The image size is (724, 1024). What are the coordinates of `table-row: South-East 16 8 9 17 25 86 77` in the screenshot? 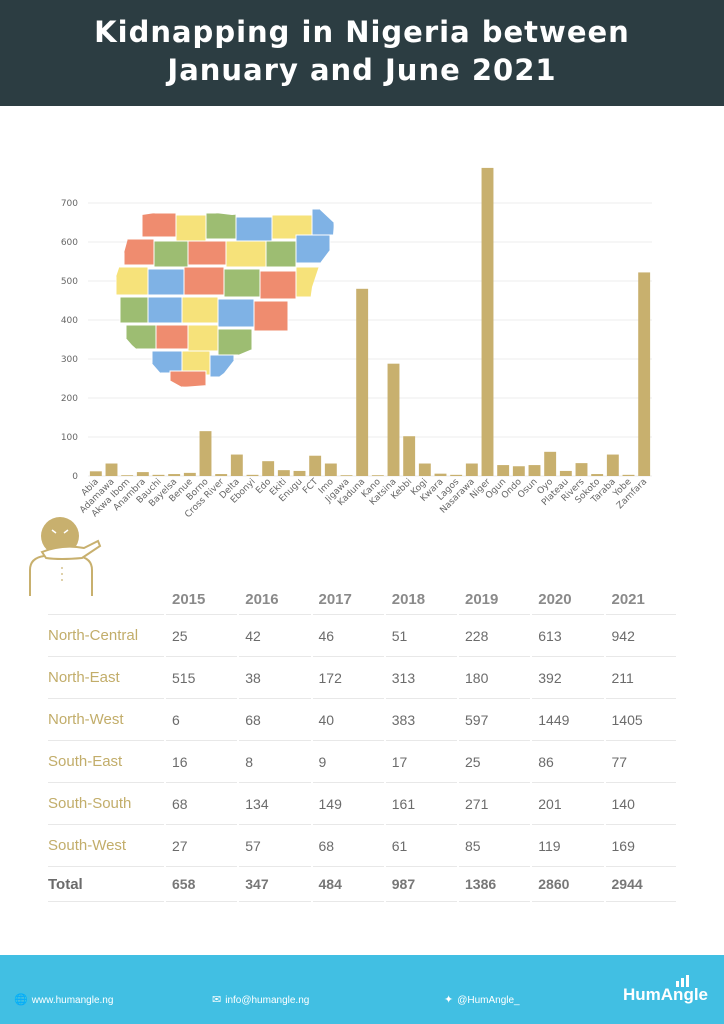 It's located at (362, 761).